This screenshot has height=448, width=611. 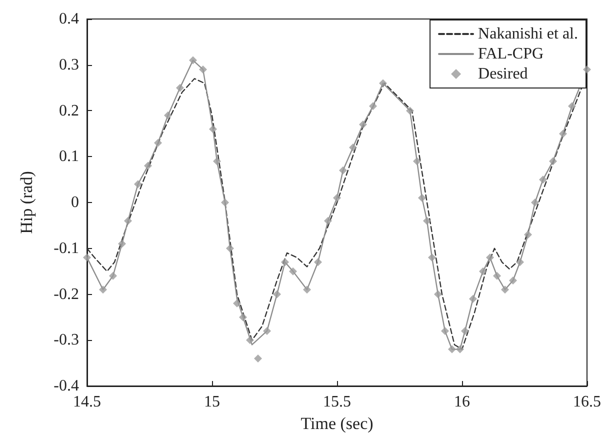 What do you see at coordinates (212, 402) in the screenshot?
I see `x-tick-label: 15` at bounding box center [212, 402].